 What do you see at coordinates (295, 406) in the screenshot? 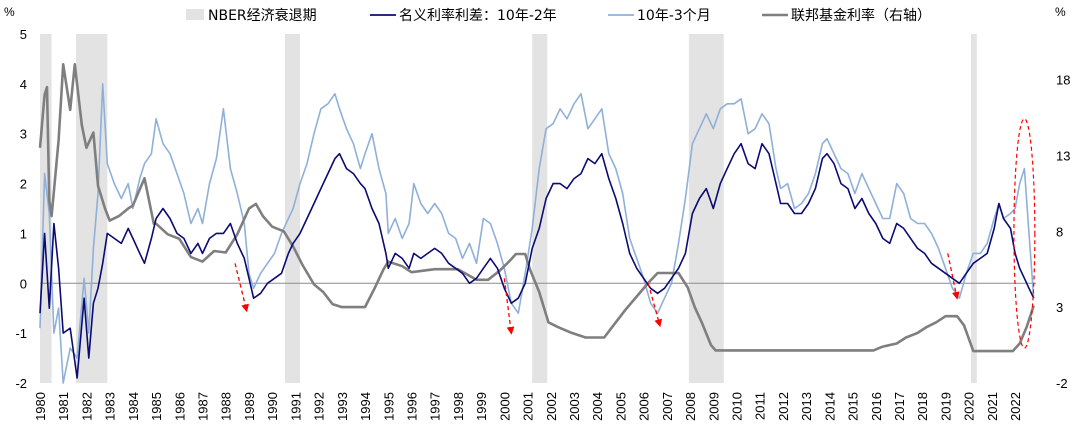
I see `x-tick-label: 1991` at bounding box center [295, 406].